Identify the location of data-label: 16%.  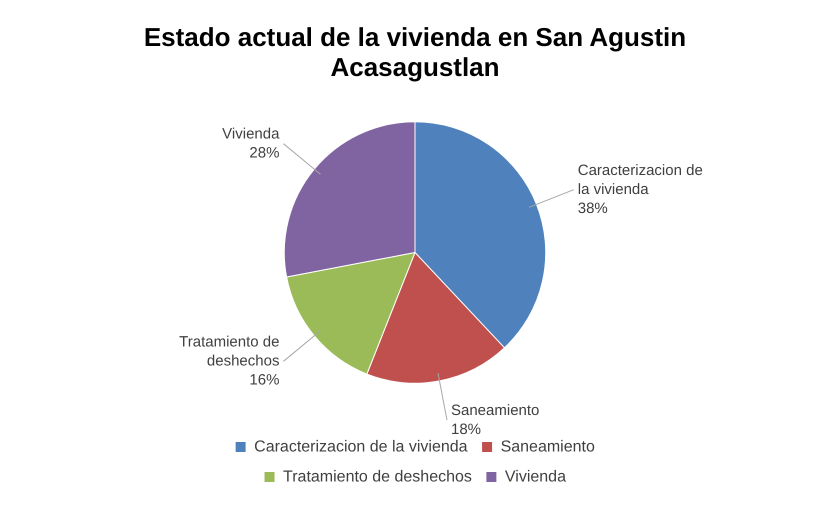
(264, 379).